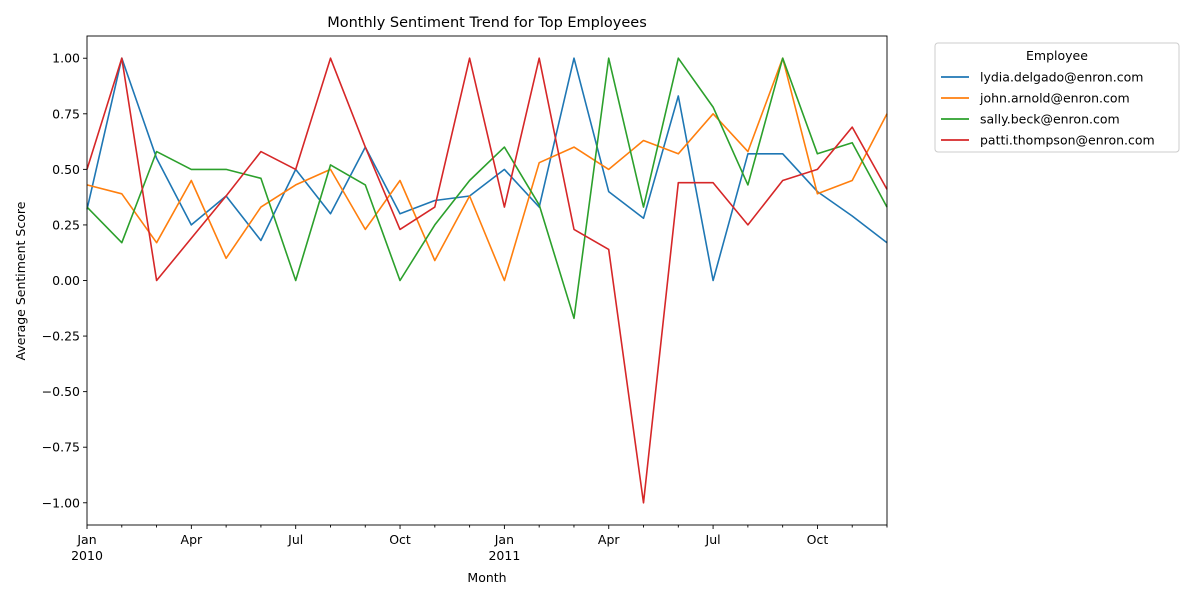 The image size is (1200, 600). What do you see at coordinates (1050, 119) in the screenshot?
I see `legend-label-2: sally.beck@enron.com` at bounding box center [1050, 119].